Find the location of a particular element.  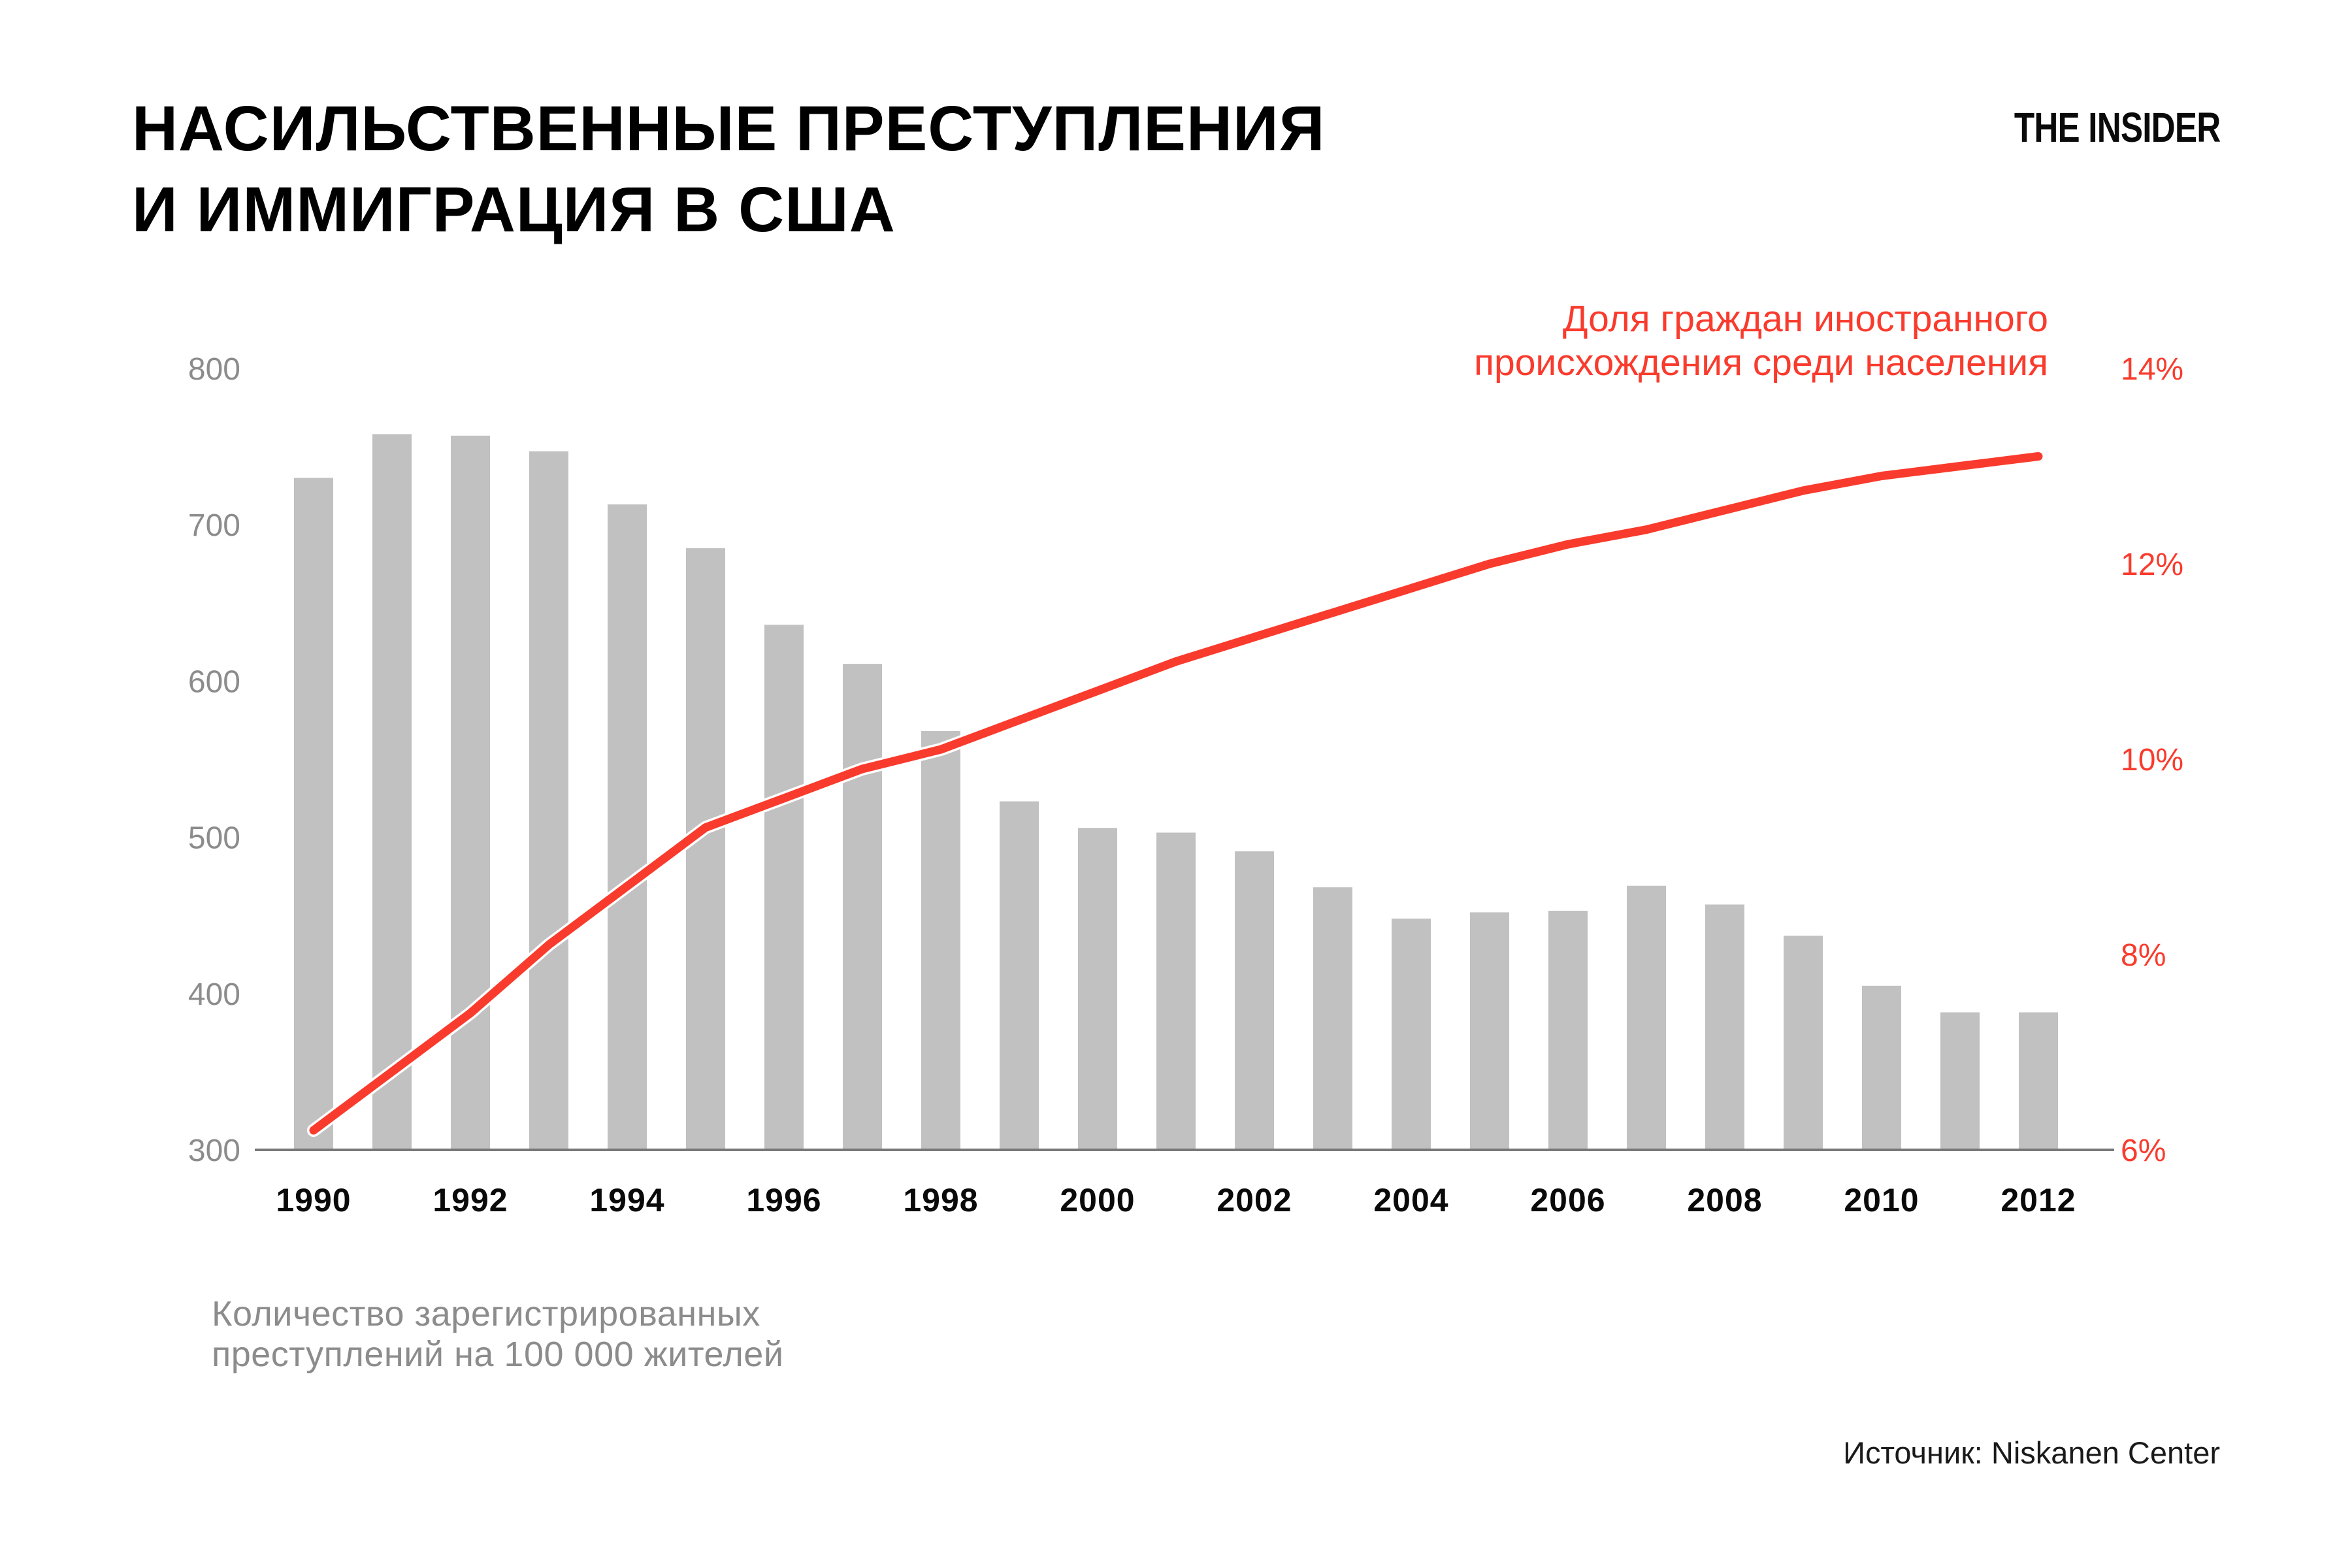

caption-line-1: Количество зарегистрированных is located at coordinates (486, 1313).